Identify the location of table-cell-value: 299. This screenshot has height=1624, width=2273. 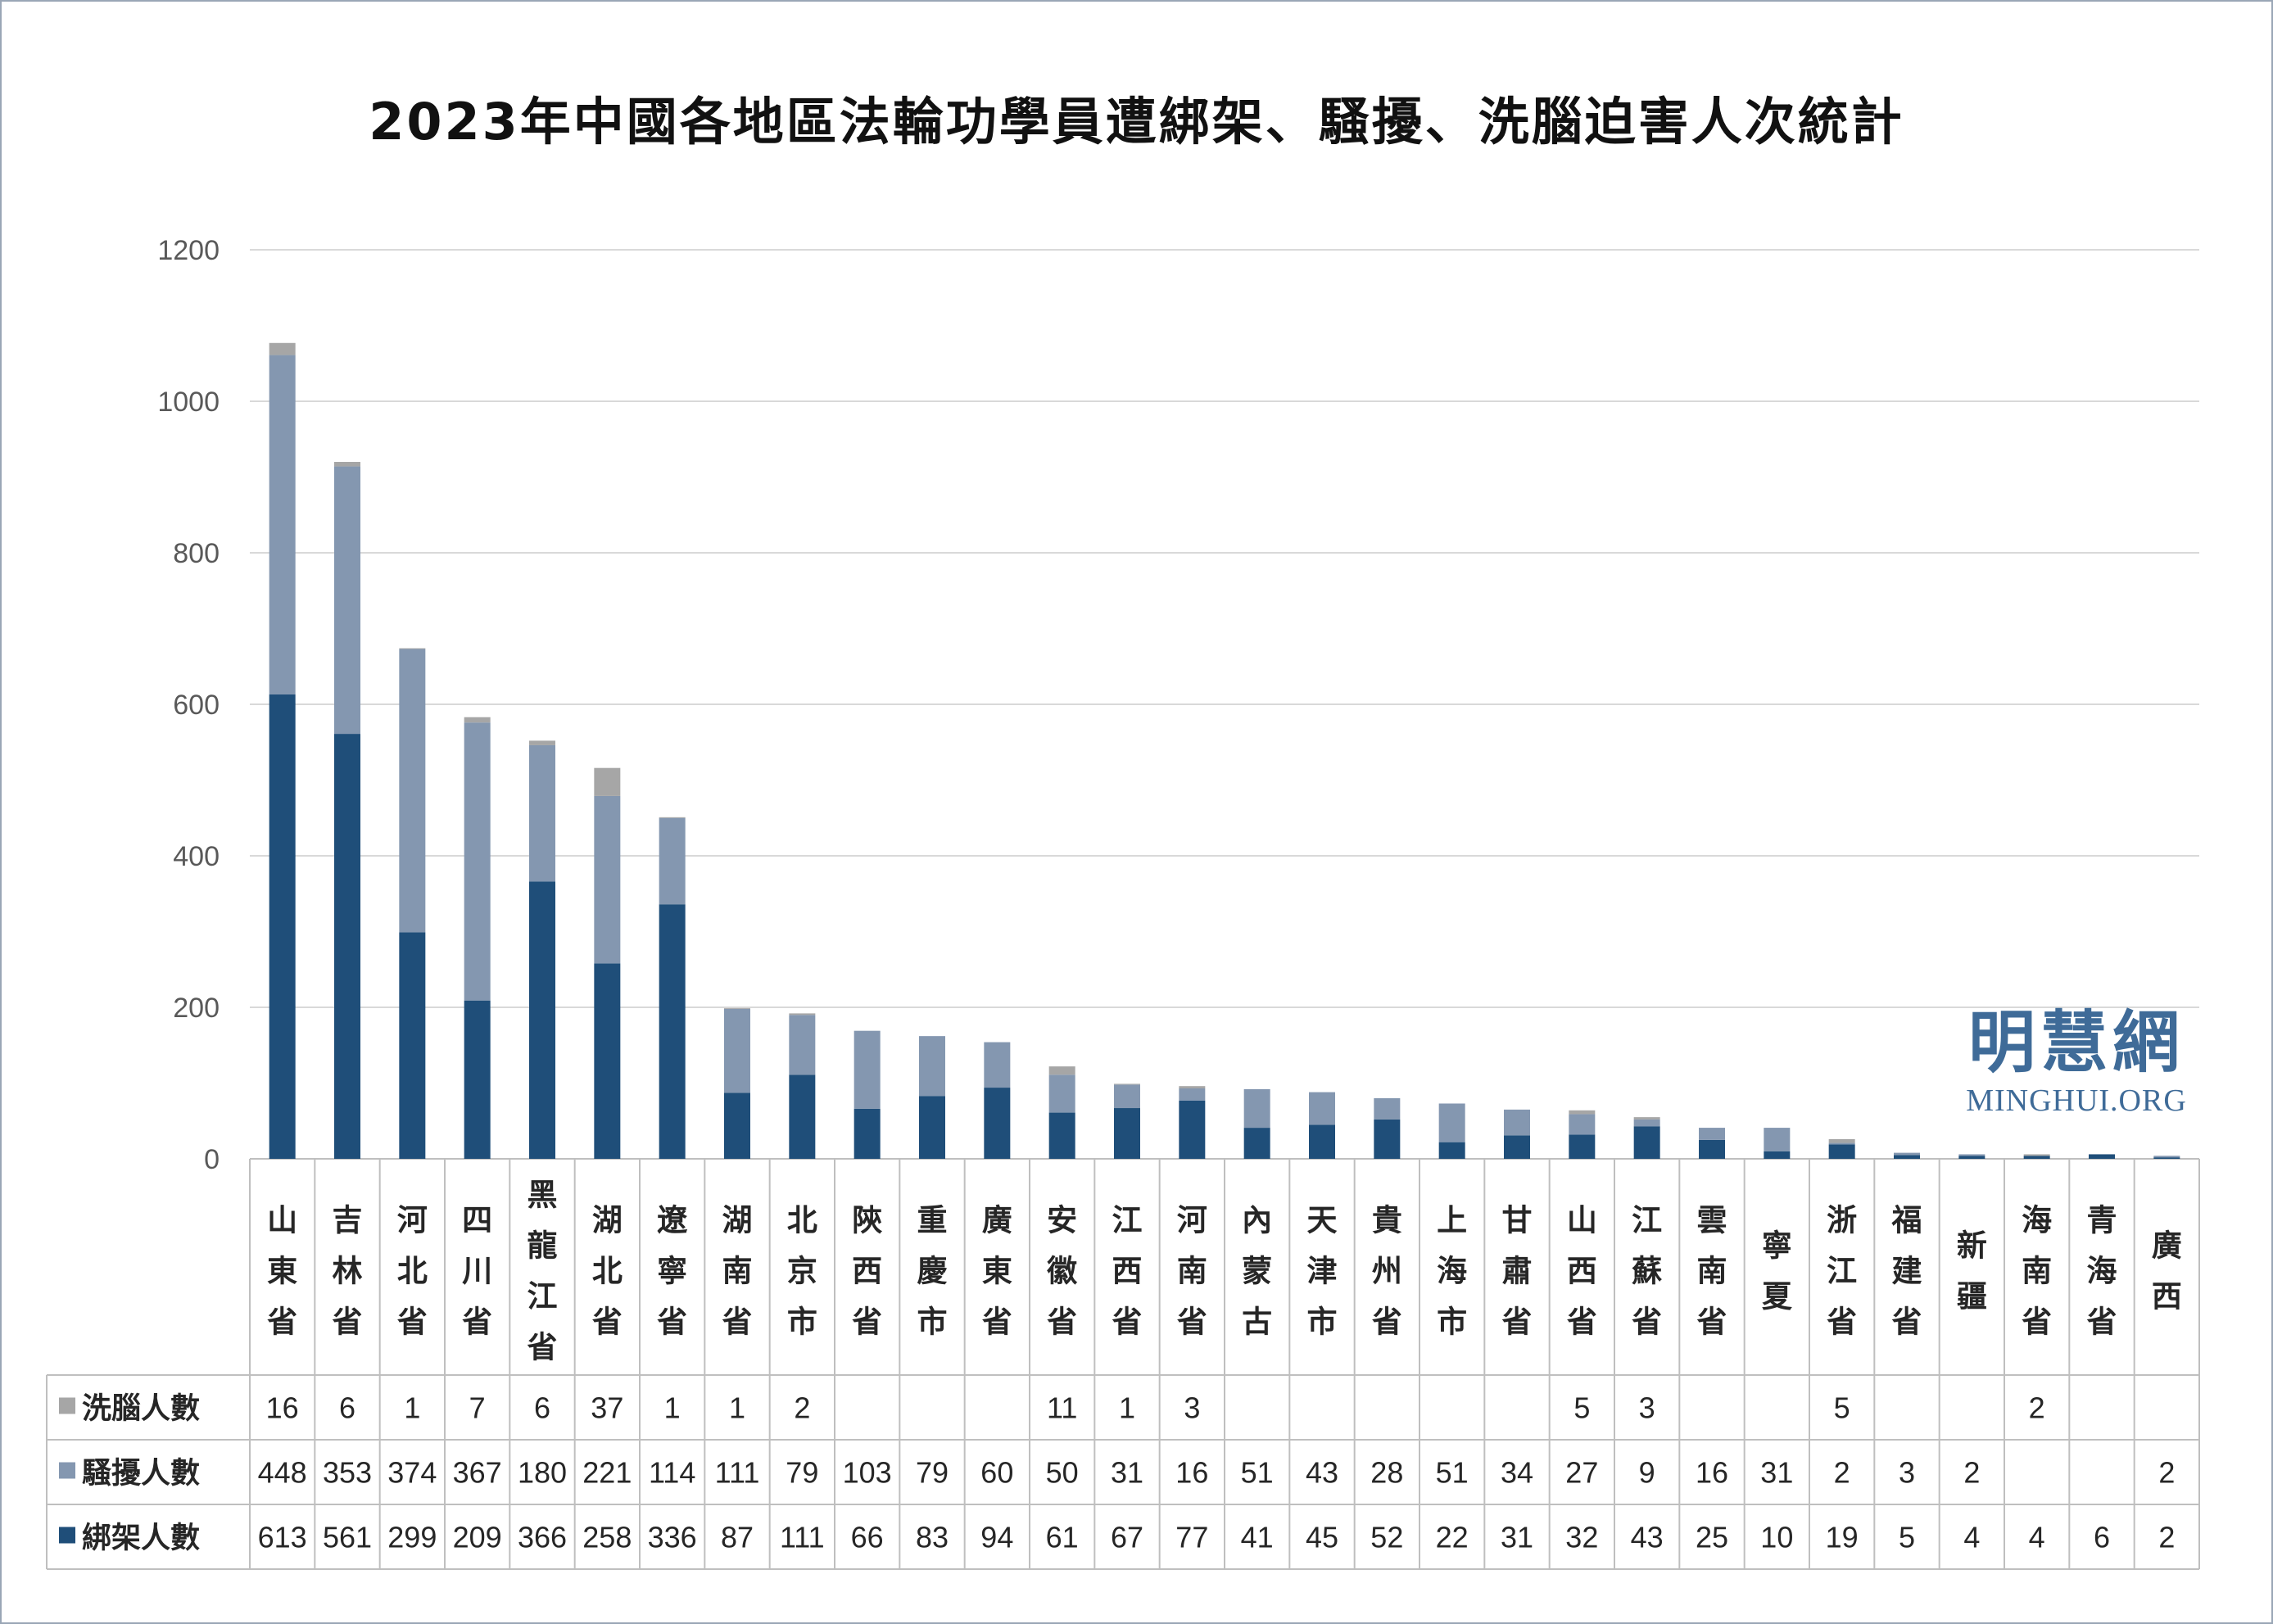
(412, 1537).